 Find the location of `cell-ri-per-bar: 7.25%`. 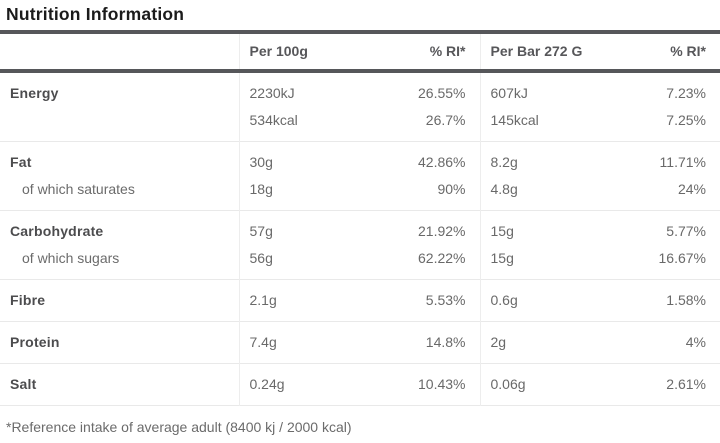

cell-ri-per-bar: 7.25% is located at coordinates (686, 120).